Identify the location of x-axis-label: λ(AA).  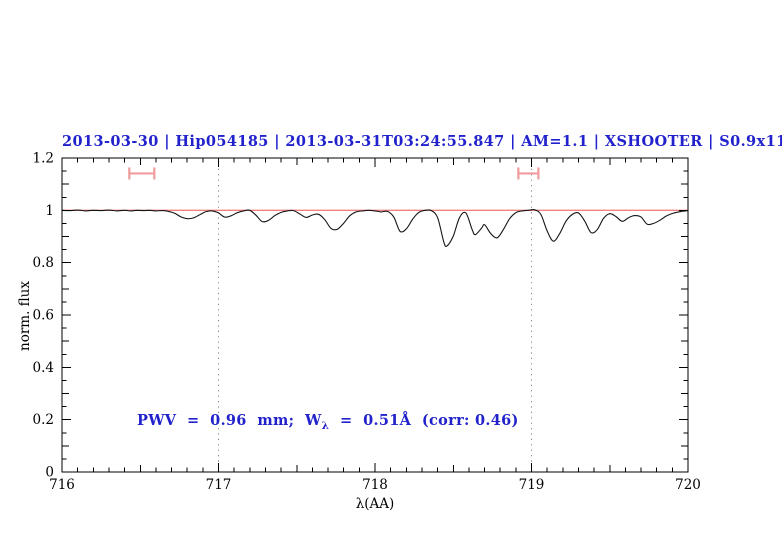
(375, 504).